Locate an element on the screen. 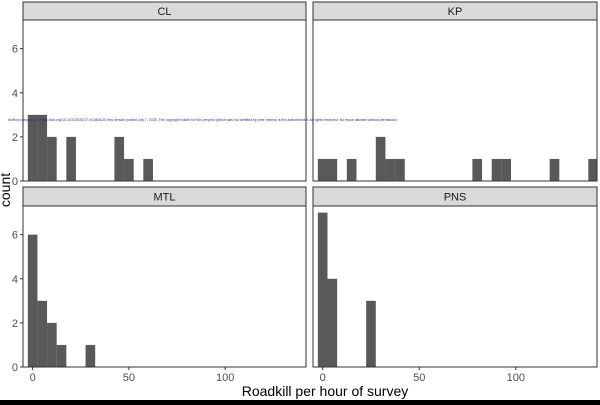 Image resolution: width=600 pixels, height=405 pixels. bars-pns is located at coordinates (346, 289).